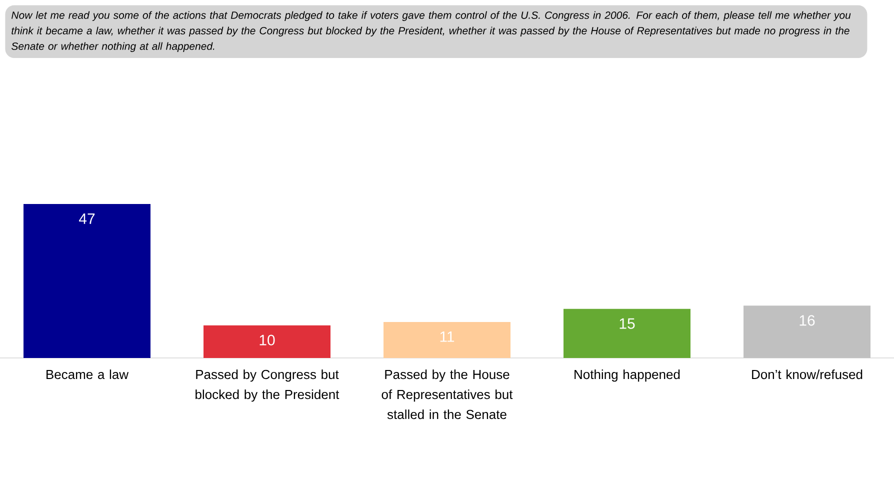  What do you see at coordinates (447, 336) in the screenshot?
I see `data-label: 11` at bounding box center [447, 336].